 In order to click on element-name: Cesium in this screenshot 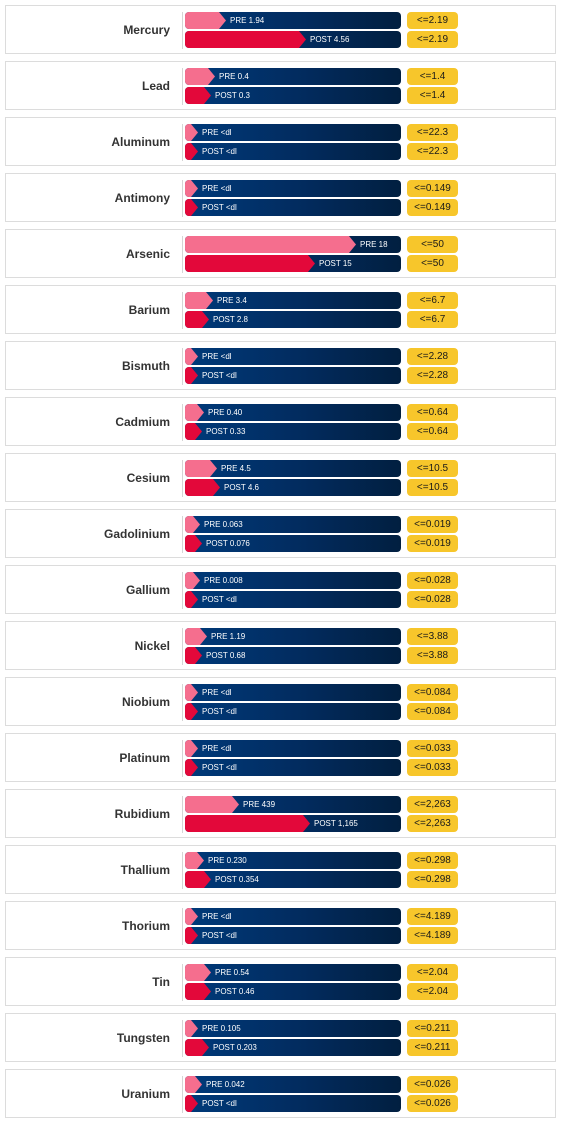, I will do `click(148, 478)`.